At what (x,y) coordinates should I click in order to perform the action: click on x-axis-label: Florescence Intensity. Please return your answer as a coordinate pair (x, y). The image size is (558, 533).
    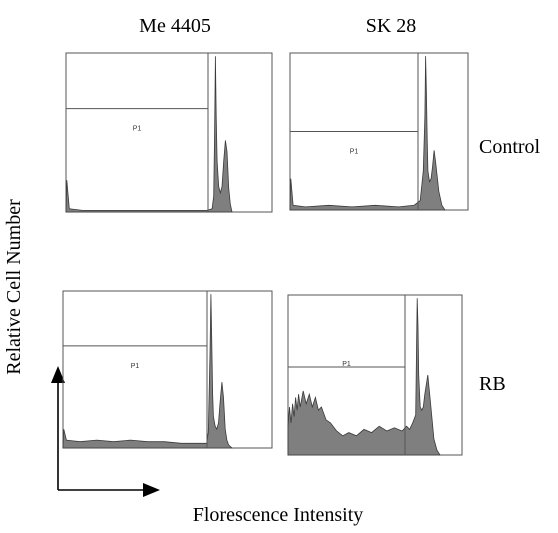
    Looking at the image, I should click on (278, 515).